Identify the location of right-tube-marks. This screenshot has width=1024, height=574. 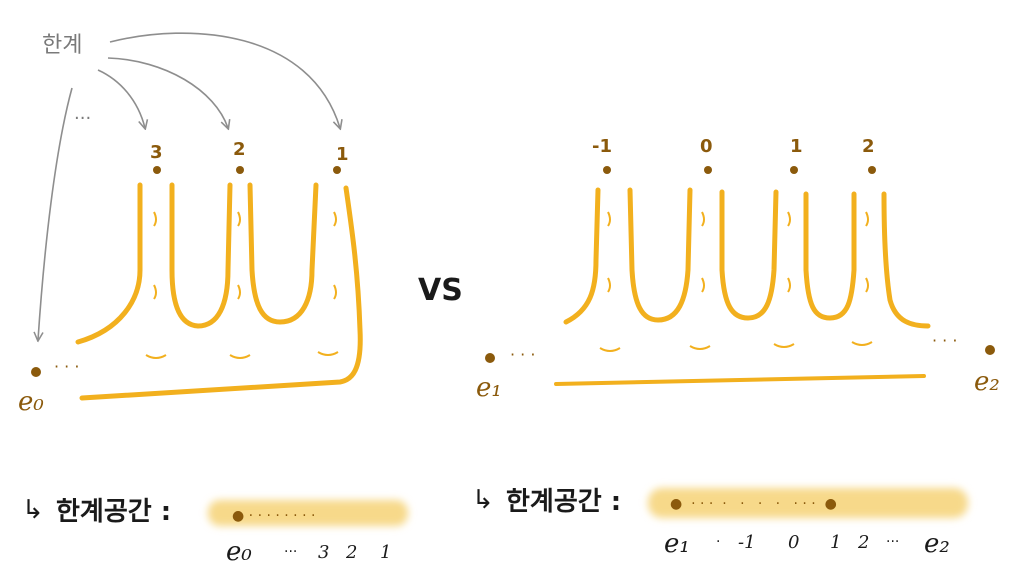
(736, 281).